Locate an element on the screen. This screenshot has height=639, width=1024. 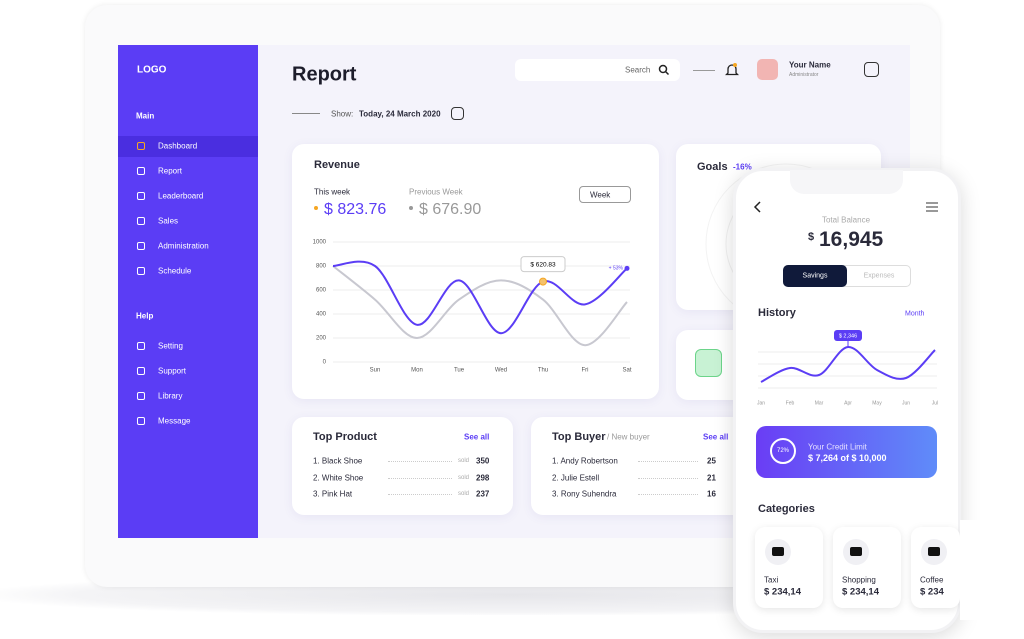
card-title: Top Buyer is located at coordinates (579, 437).